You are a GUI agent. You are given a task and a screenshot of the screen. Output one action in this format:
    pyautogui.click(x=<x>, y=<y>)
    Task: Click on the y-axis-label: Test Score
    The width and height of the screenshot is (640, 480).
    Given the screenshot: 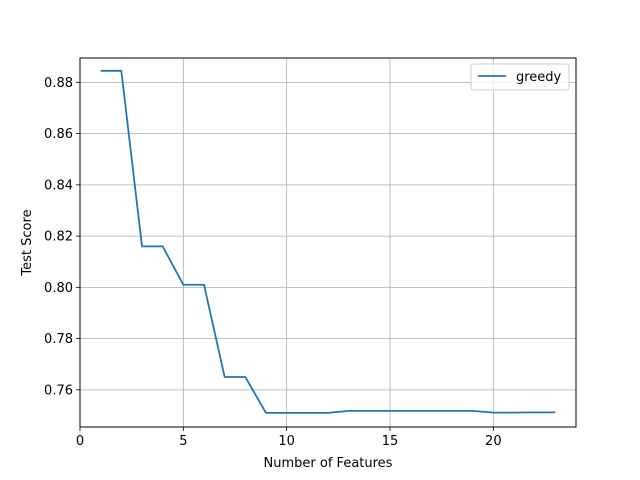 What is the action you would take?
    pyautogui.click(x=27, y=242)
    